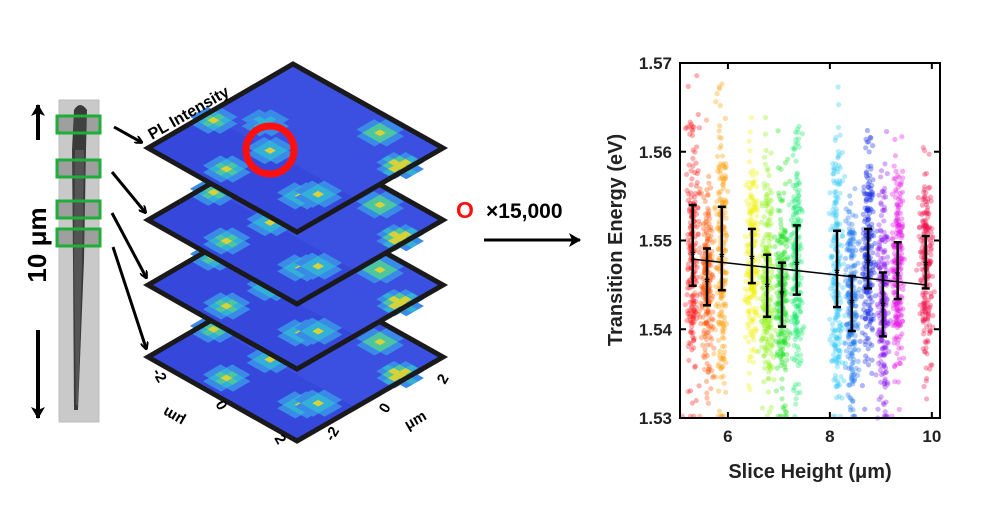 The height and width of the screenshot is (525, 983). Describe the element at coordinates (174, 416) in the screenshot. I see `map-unit-left: μm` at that location.